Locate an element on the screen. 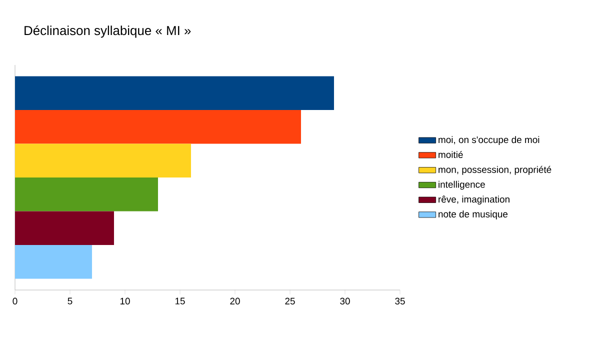 This screenshot has height=340, width=605. legend-label: note de musique is located at coordinates (473, 215).